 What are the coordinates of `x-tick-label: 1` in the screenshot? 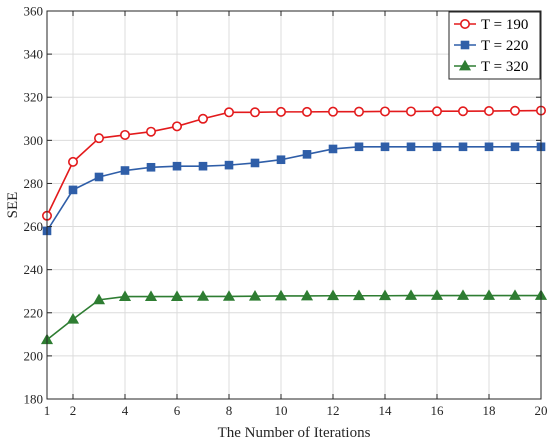 It's located at (47, 410).